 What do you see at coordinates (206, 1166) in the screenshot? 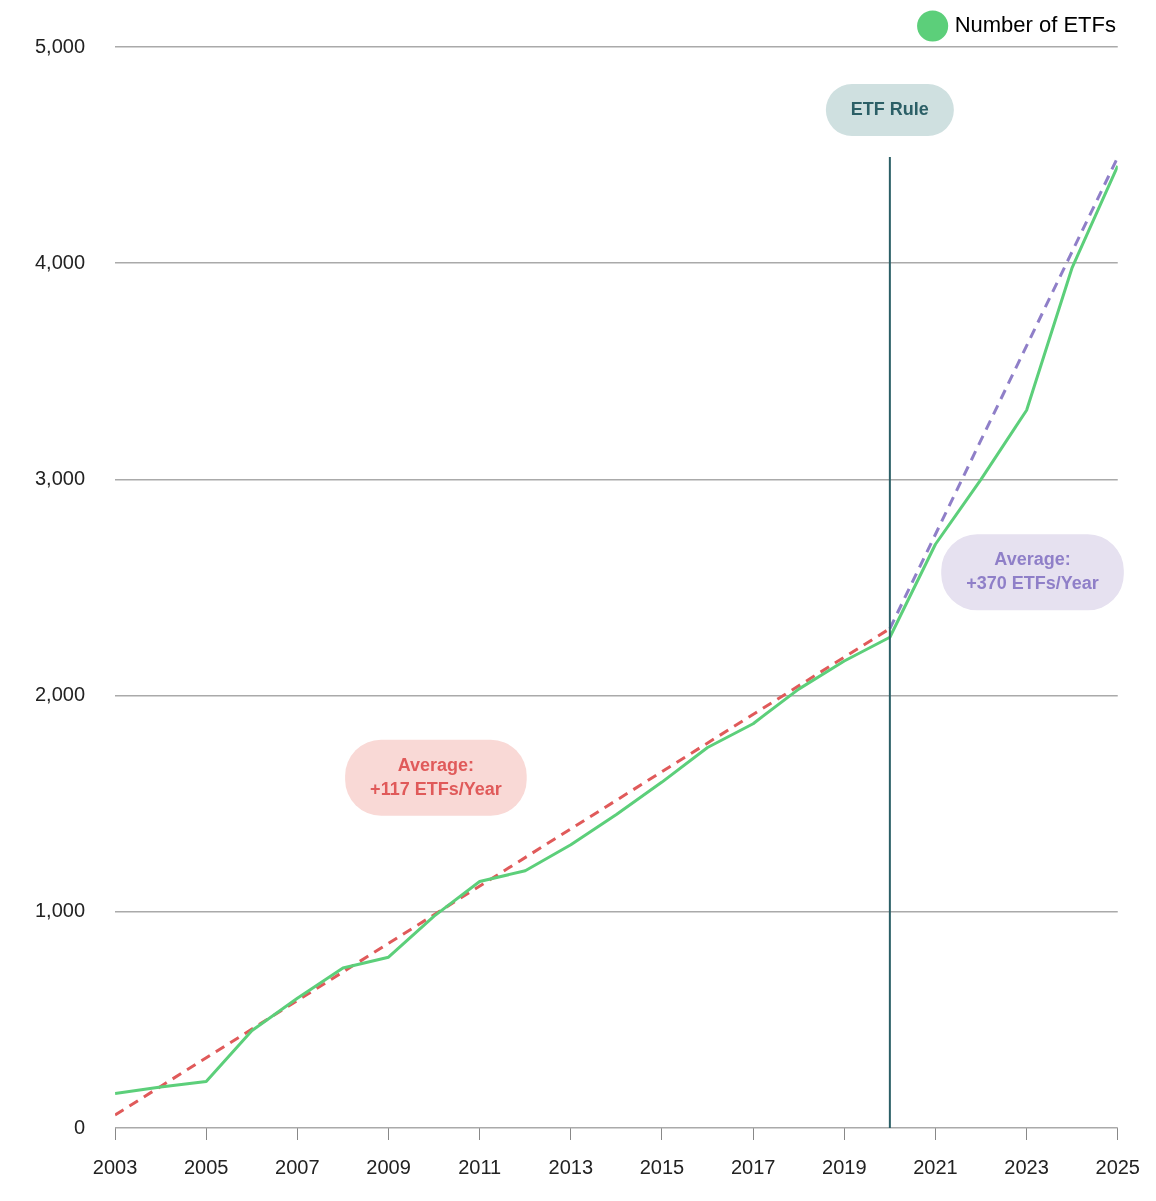
I see `x-tick-label: 2005` at bounding box center [206, 1166].